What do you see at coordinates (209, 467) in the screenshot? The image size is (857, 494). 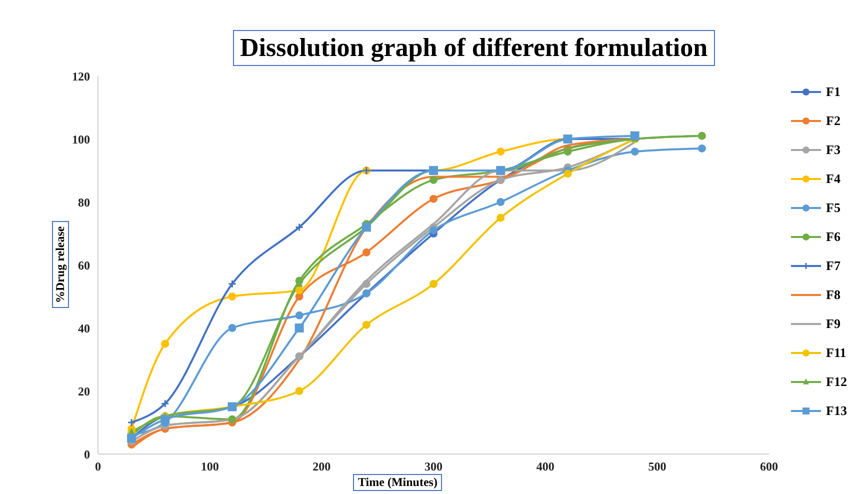 I see `x-tick-label: 100` at bounding box center [209, 467].